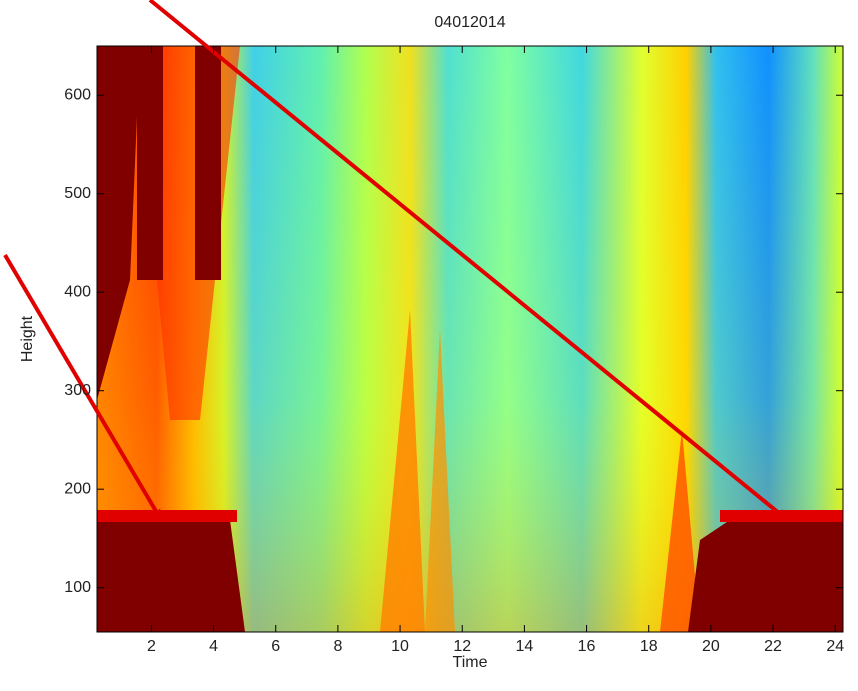 This screenshot has width=858, height=691. Describe the element at coordinates (470, 662) in the screenshot. I see `x-axis-label: Time` at that location.